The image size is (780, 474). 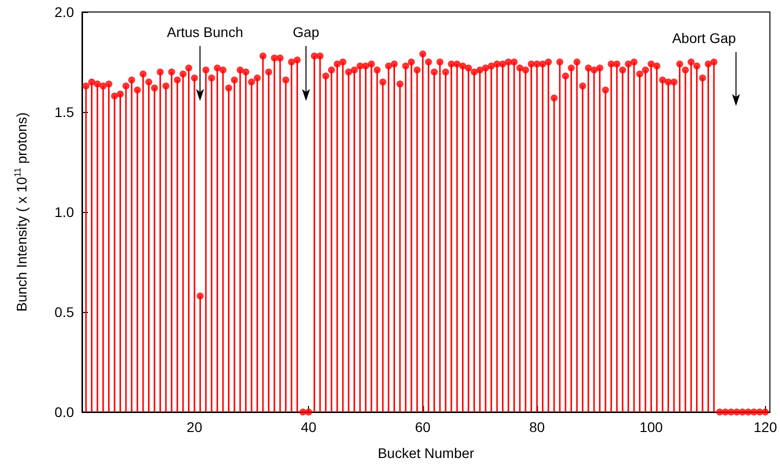 What do you see at coordinates (194, 427) in the screenshot?
I see `x-tick-label: 20` at bounding box center [194, 427].